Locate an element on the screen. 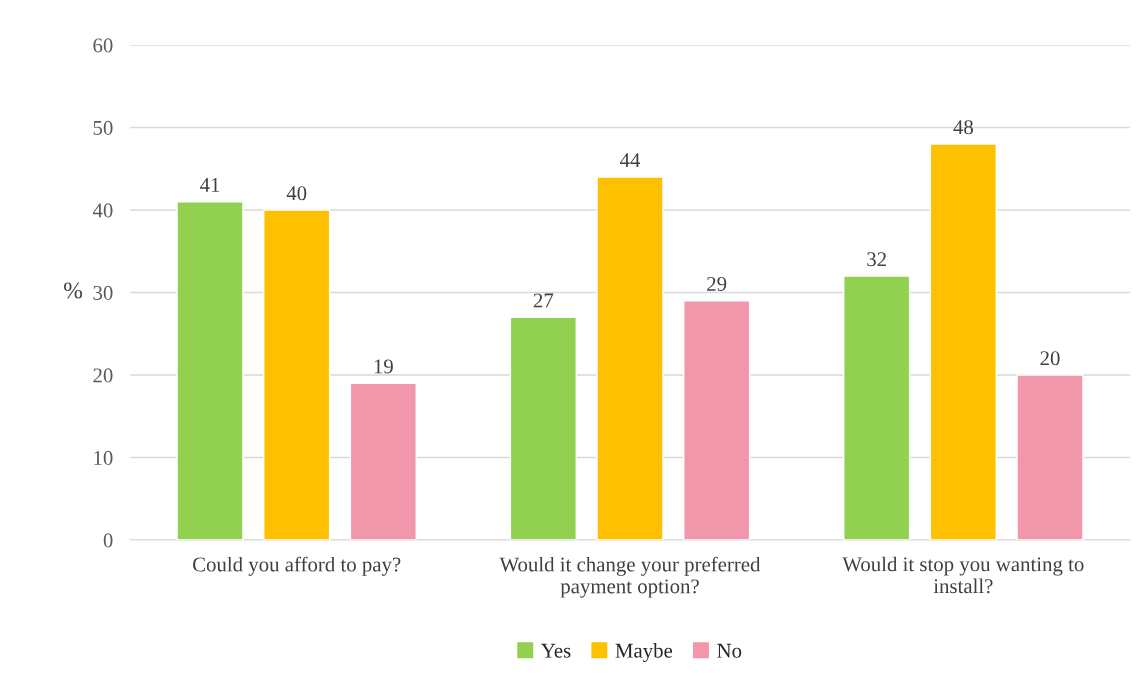 This screenshot has width=1148, height=680. data-label: 32 is located at coordinates (876, 259).